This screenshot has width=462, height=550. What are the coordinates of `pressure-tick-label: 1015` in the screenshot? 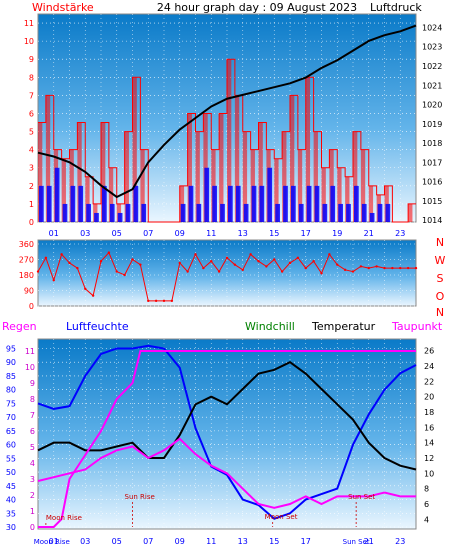 It's located at (432, 201).